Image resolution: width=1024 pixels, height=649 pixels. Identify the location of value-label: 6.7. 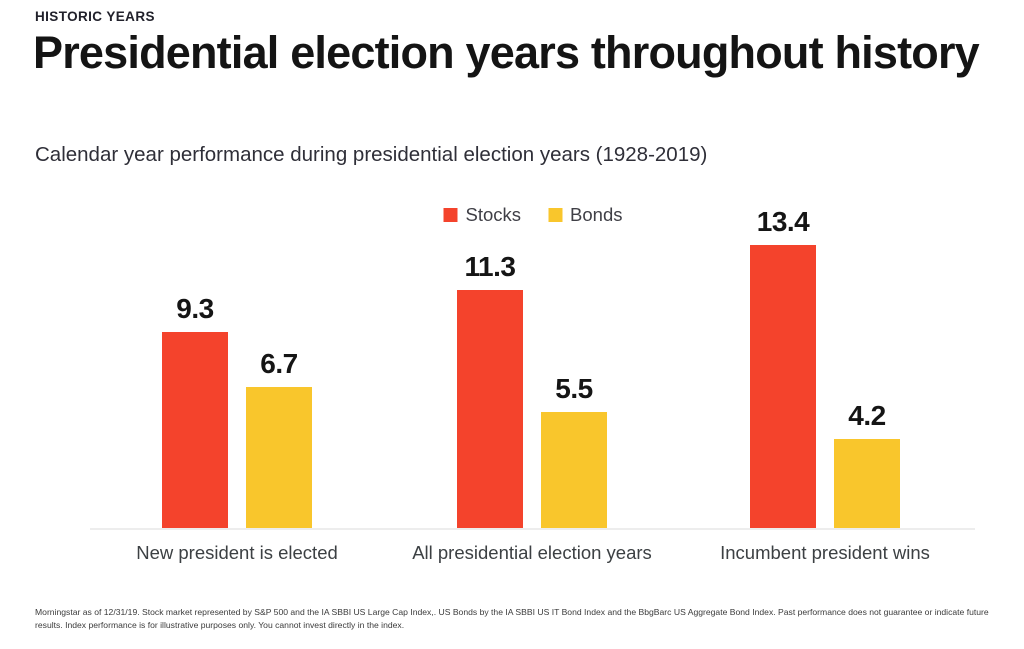
(279, 363).